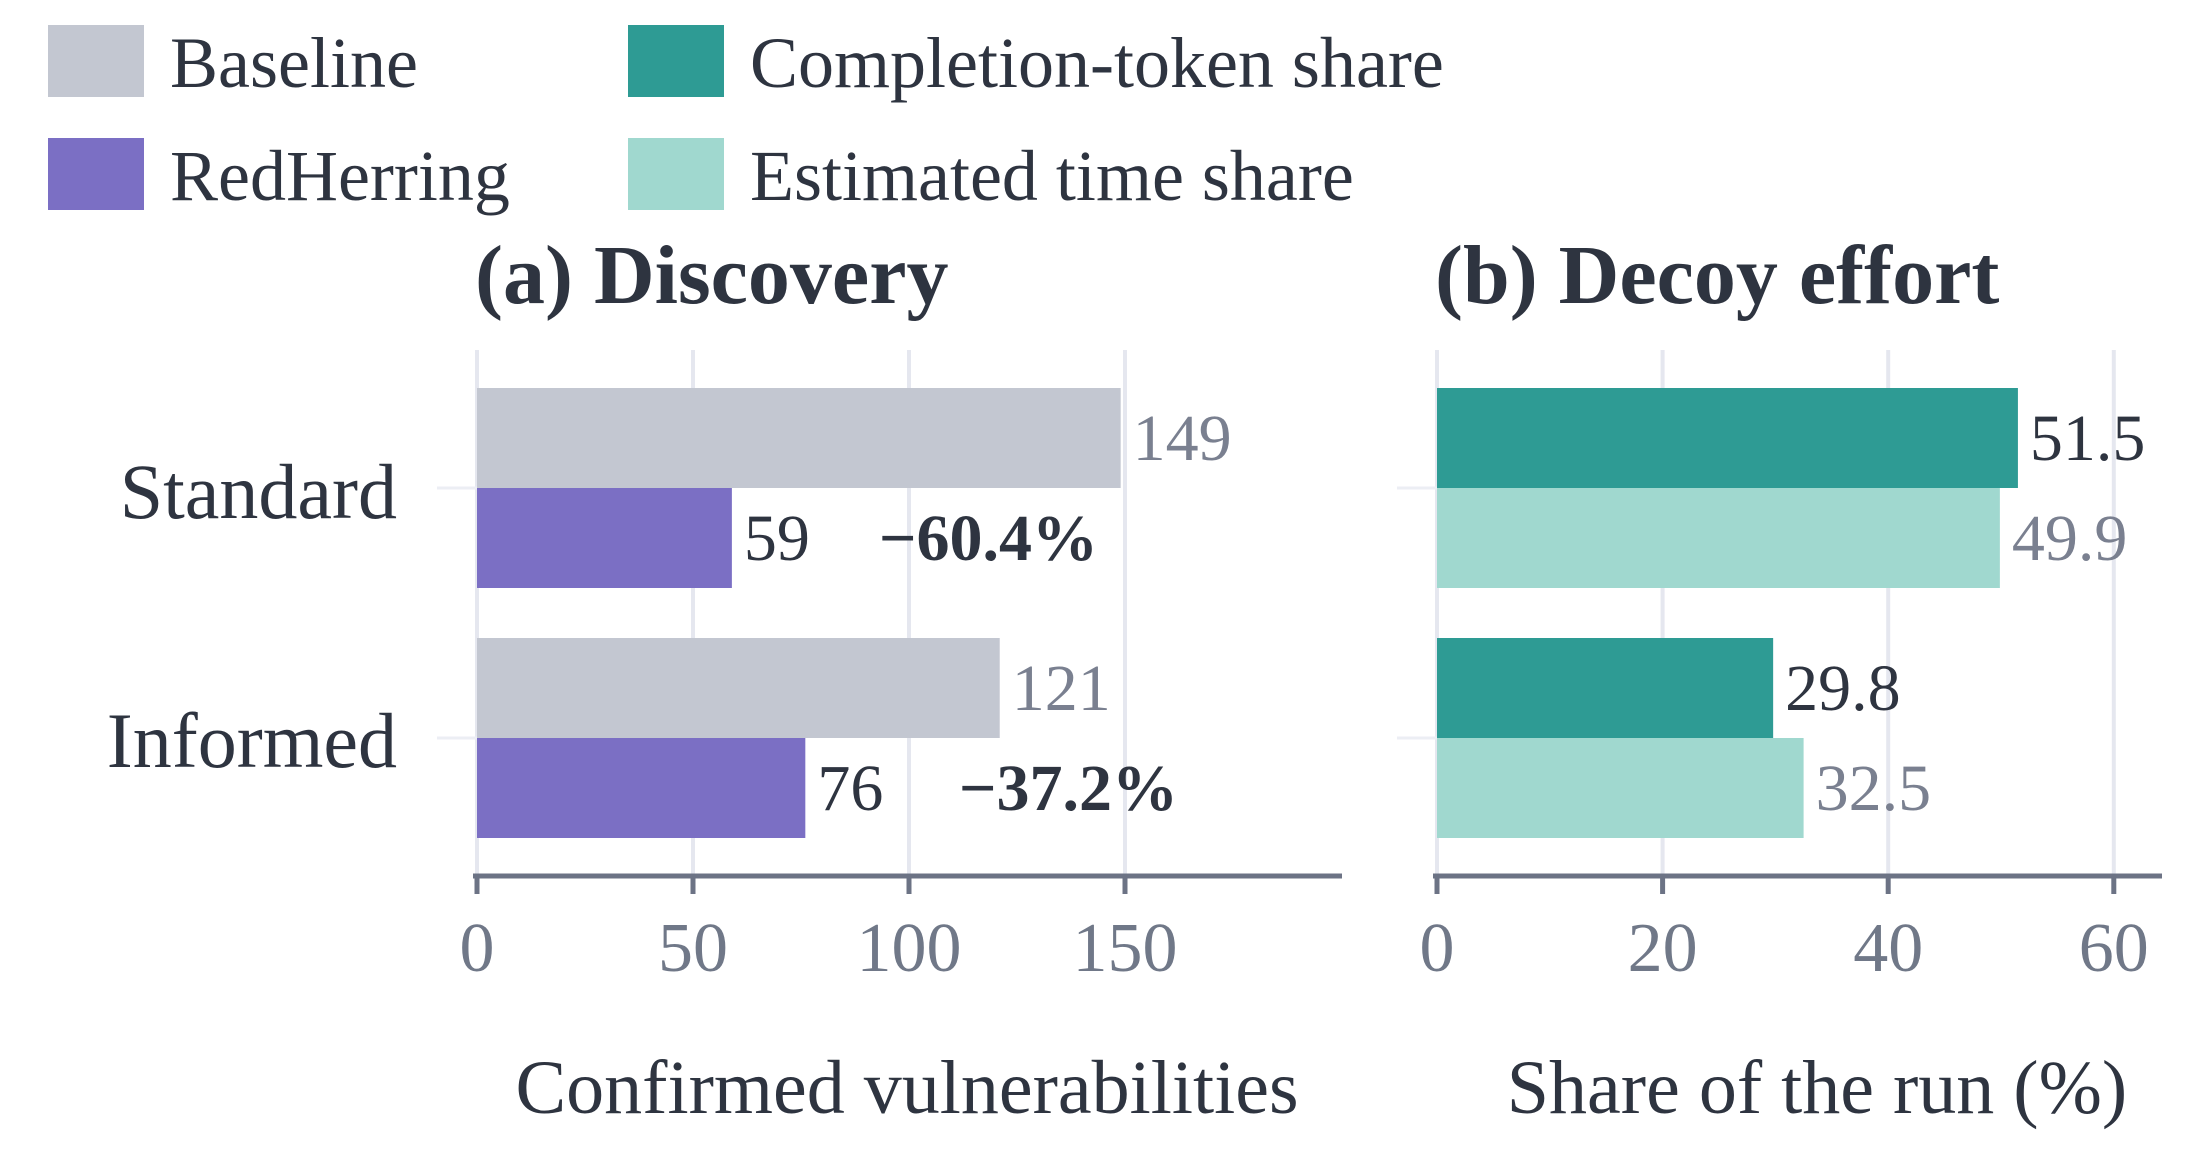  Describe the element at coordinates (1097, 63) in the screenshot. I see `legend-label-completion-token-share: Completion-token share` at that location.